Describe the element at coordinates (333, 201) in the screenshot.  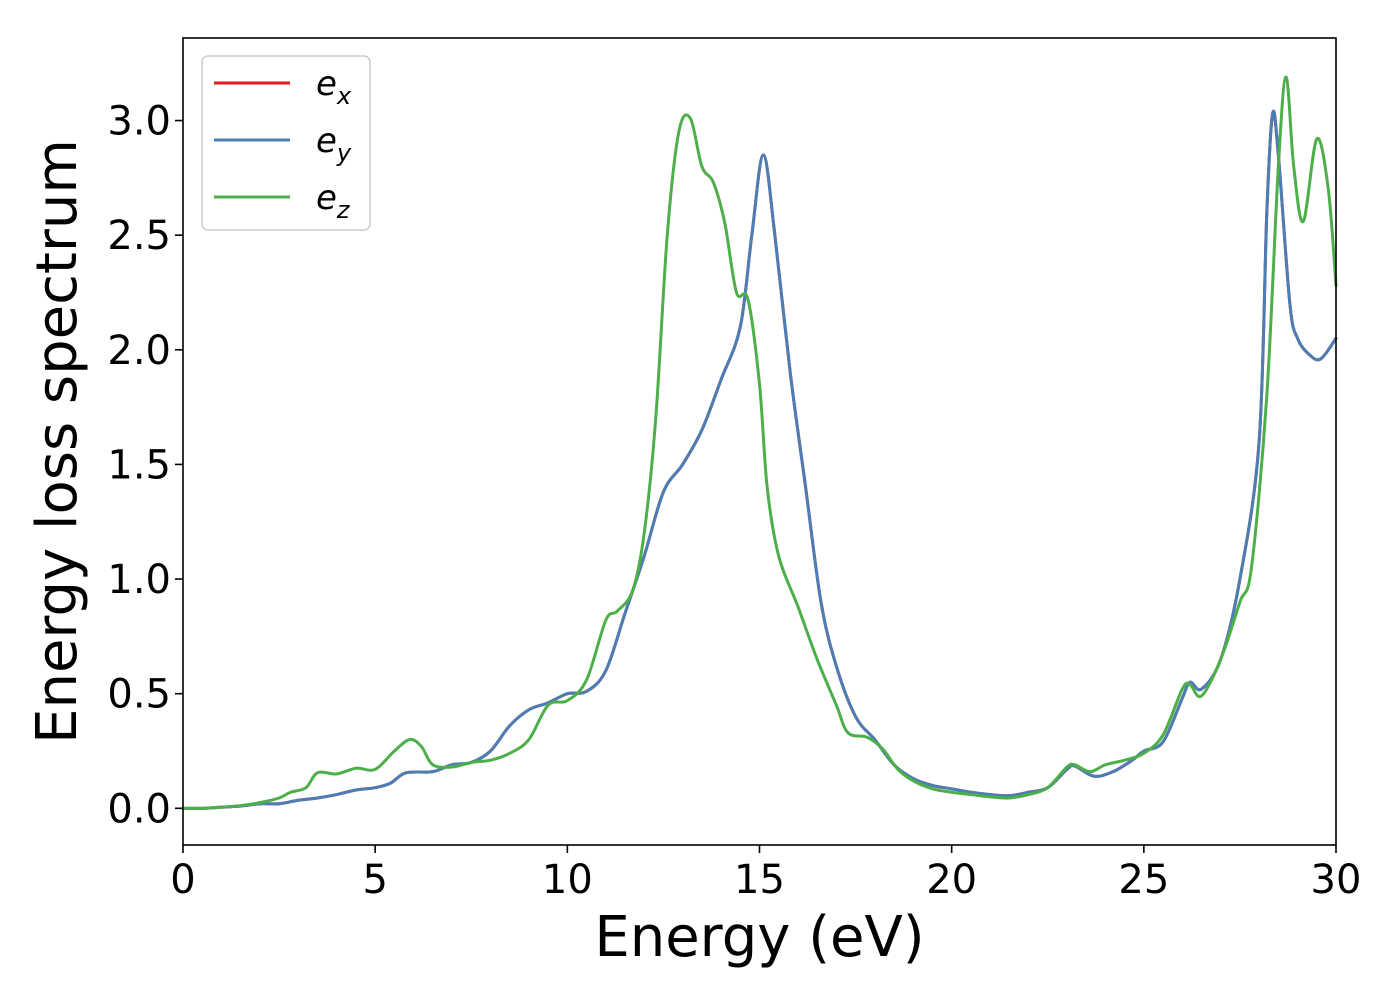
I see `legend-label-z: ez` at that location.